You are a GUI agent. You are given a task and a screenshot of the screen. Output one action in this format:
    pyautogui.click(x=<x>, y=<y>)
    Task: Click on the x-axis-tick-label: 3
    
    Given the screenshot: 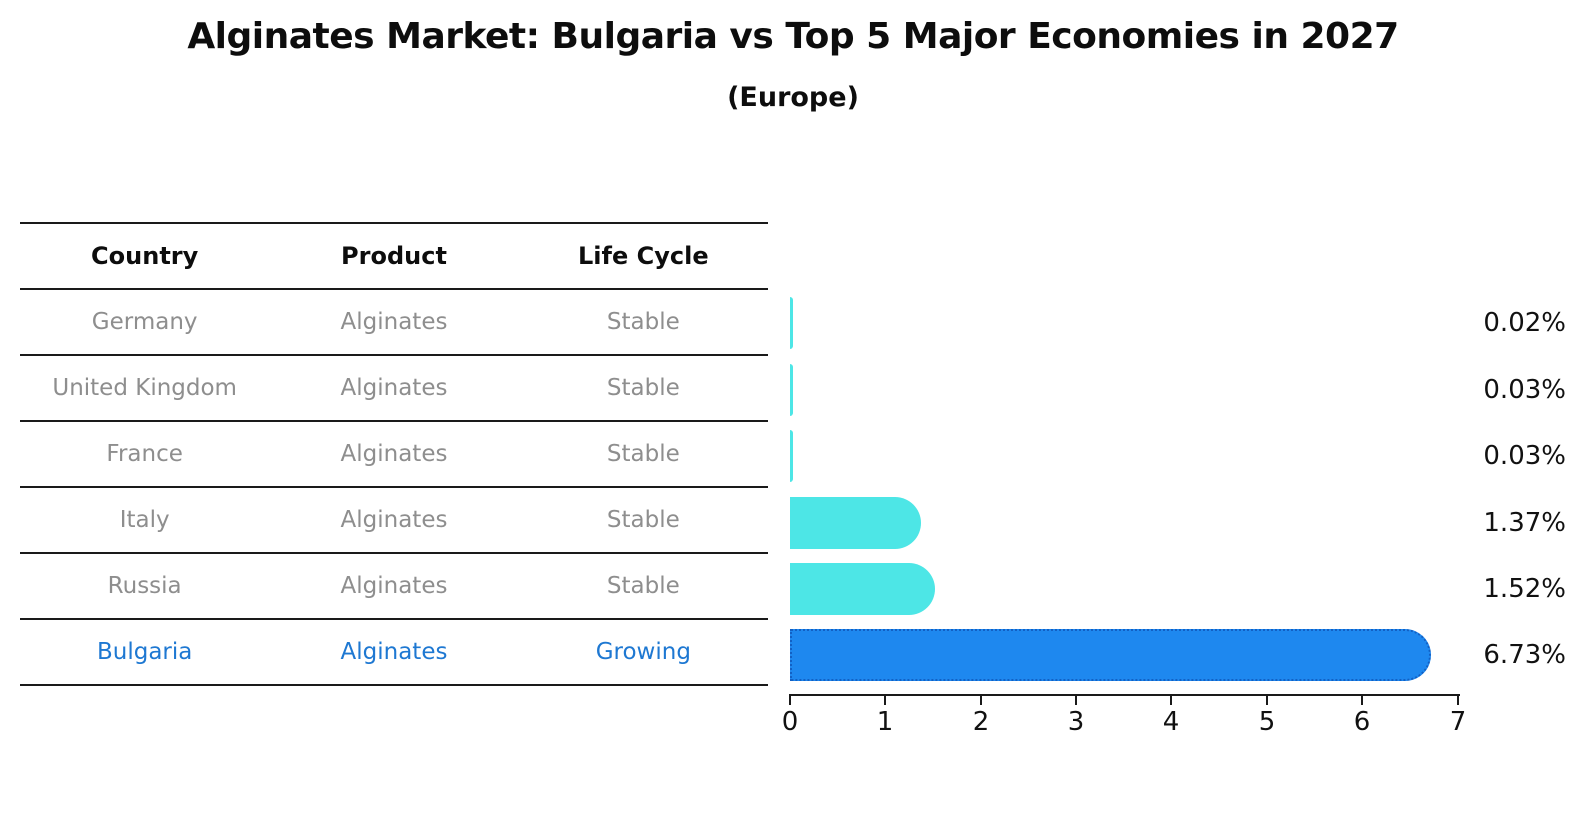 What is the action you would take?
    pyautogui.click(x=1076, y=722)
    